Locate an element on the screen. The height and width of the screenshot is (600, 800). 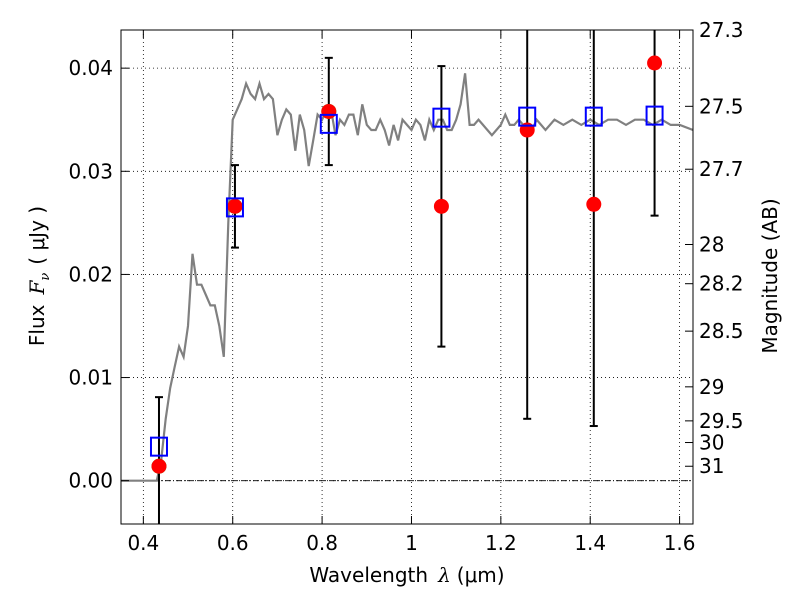
y-tick-label: 0.01 is located at coordinates (90, 378).